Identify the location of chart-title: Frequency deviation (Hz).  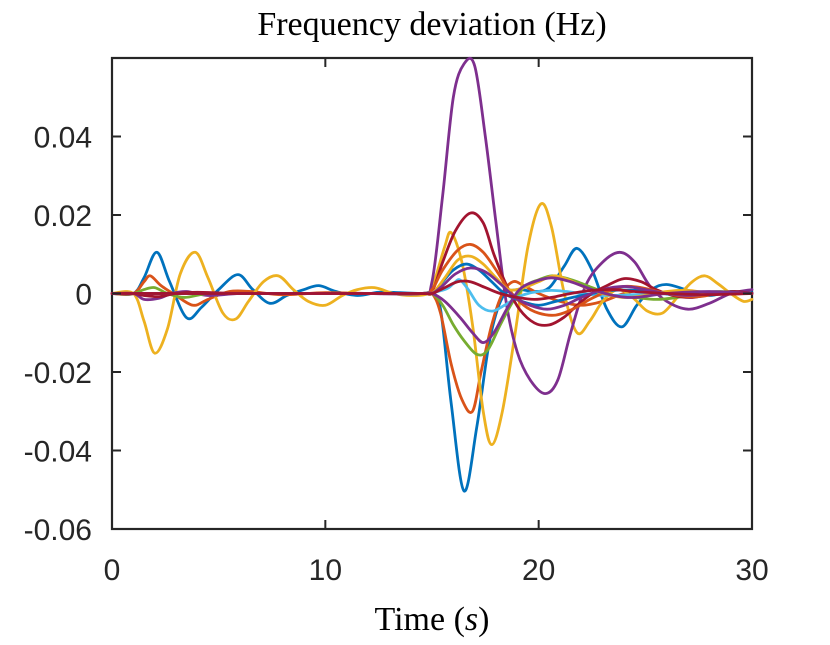
(431, 24).